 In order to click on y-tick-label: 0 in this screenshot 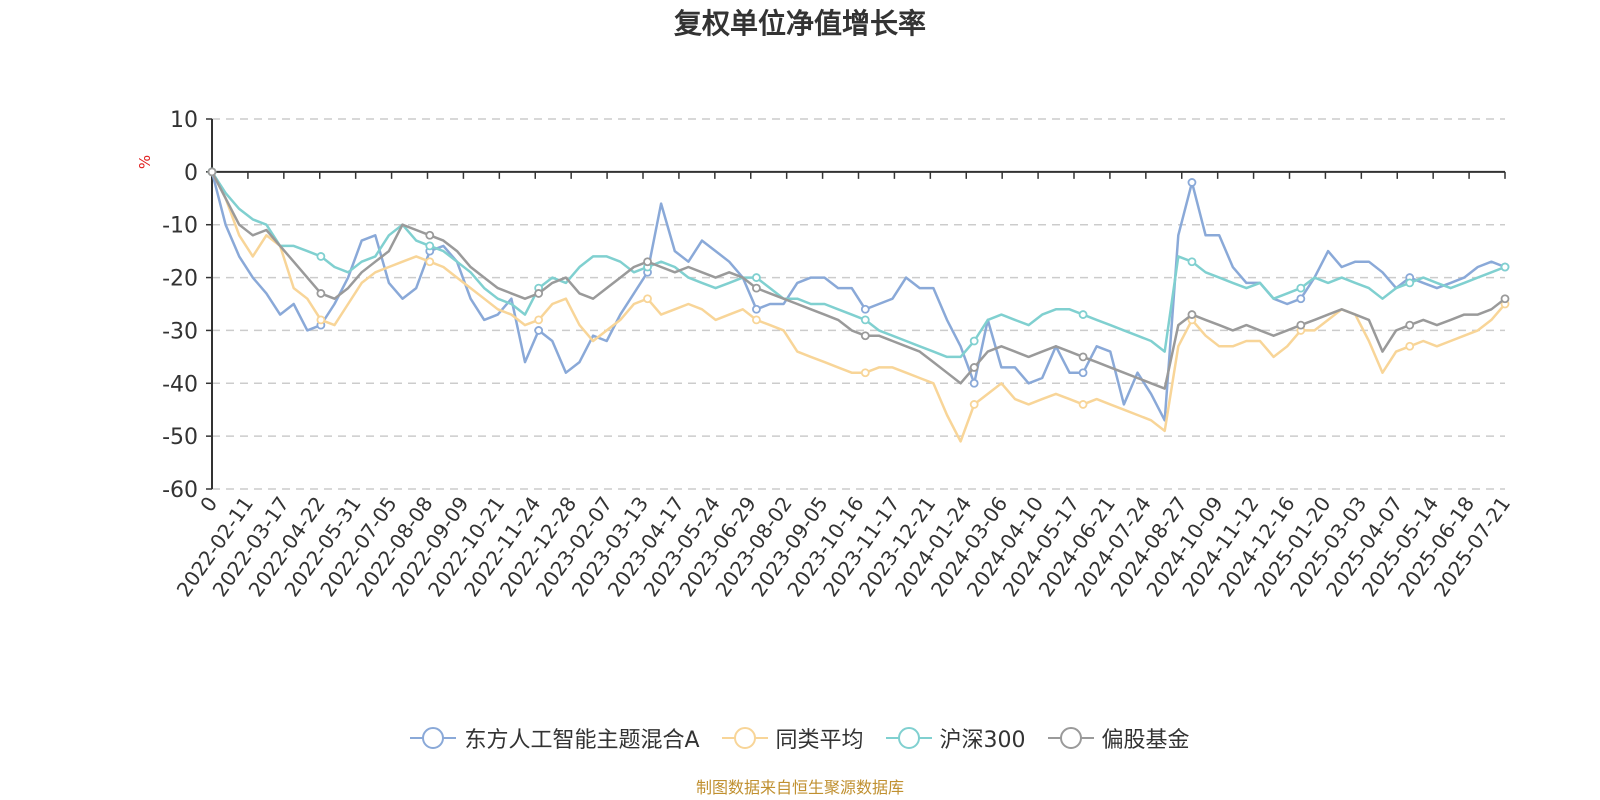, I will do `click(191, 173)`.